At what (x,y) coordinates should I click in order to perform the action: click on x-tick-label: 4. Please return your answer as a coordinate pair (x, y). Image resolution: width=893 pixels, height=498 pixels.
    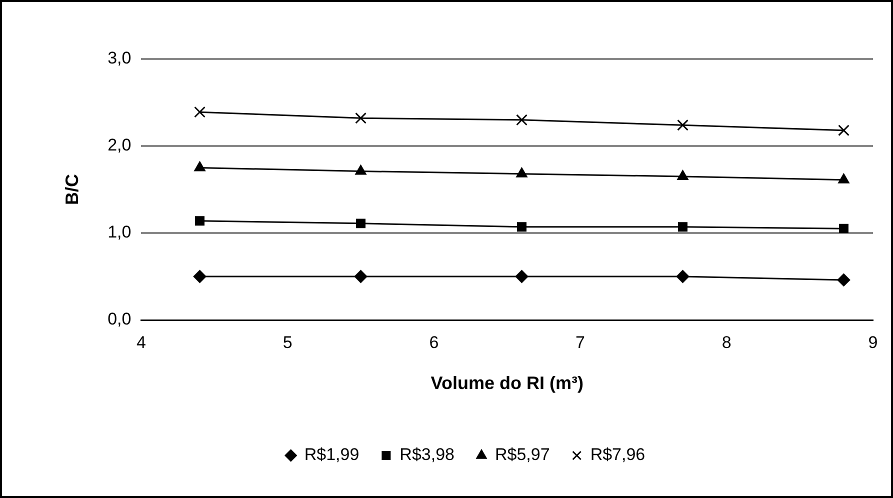
    Looking at the image, I should click on (141, 342).